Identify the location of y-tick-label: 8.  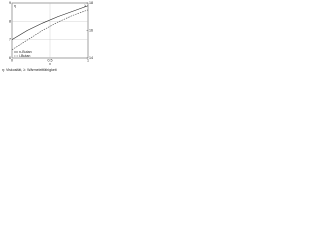
(10, 21).